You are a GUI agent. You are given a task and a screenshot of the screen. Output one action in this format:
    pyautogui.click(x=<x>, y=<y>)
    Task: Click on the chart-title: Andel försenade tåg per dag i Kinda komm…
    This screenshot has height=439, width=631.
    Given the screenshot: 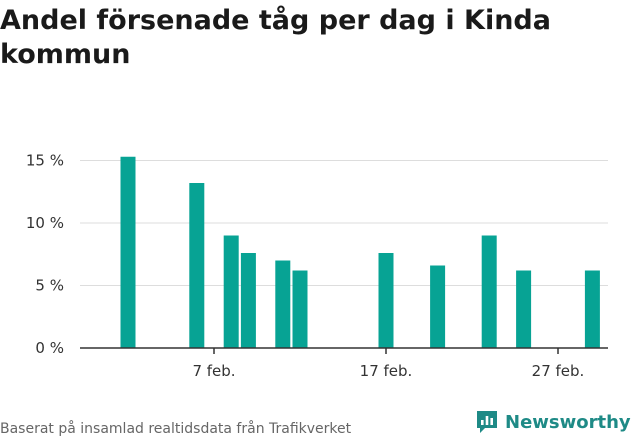 What is the action you would take?
    pyautogui.click(x=275, y=37)
    